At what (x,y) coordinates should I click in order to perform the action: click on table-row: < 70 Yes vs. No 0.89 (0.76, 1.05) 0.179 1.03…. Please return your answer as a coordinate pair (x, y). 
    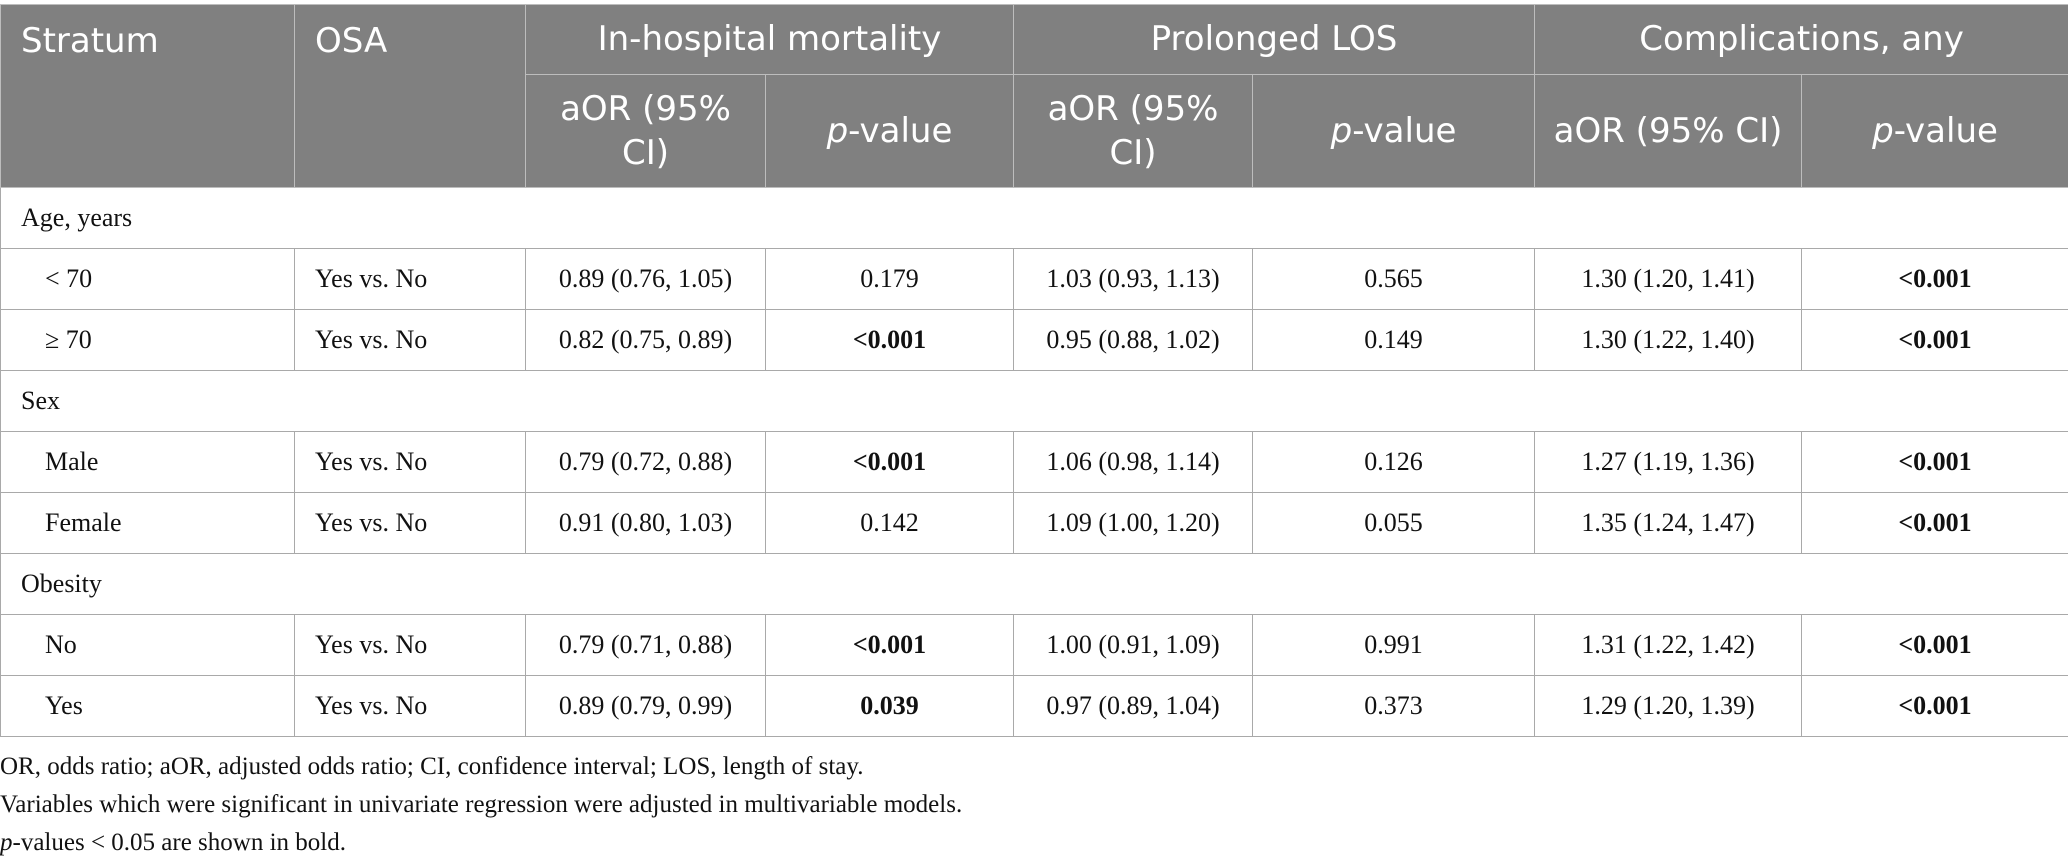
    Looking at the image, I should click on (1034, 279).